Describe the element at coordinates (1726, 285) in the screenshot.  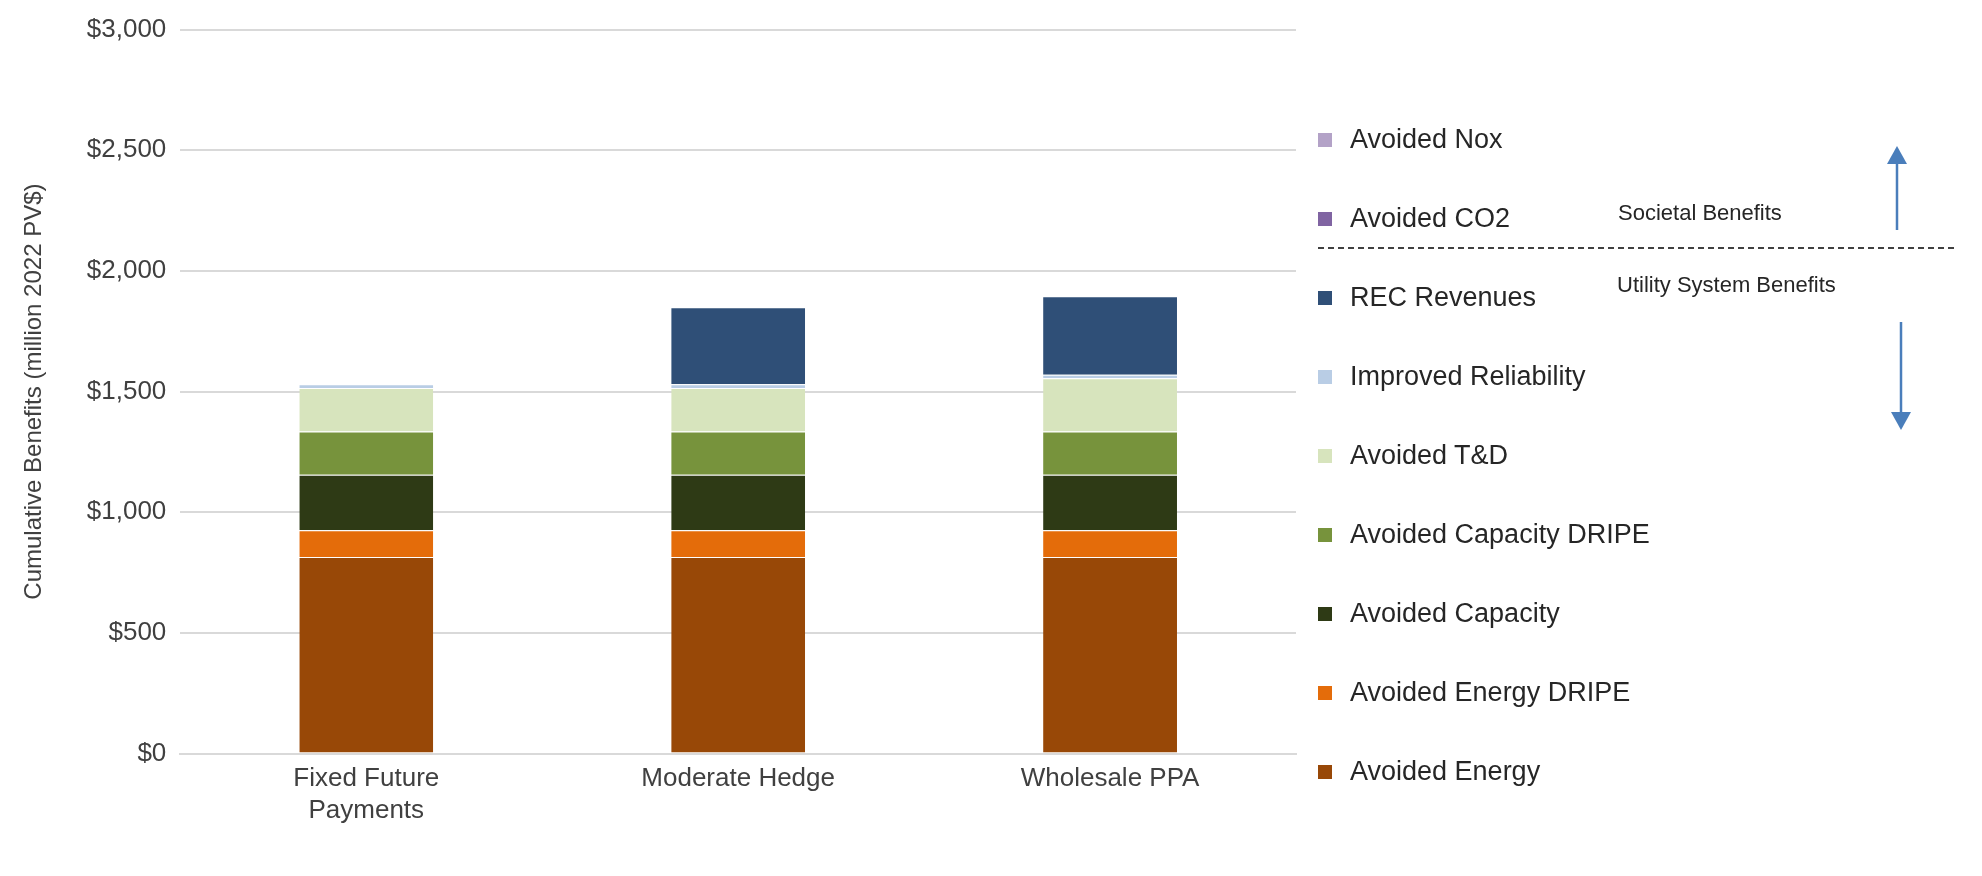
I see `text: Utility System Benefits` at that location.